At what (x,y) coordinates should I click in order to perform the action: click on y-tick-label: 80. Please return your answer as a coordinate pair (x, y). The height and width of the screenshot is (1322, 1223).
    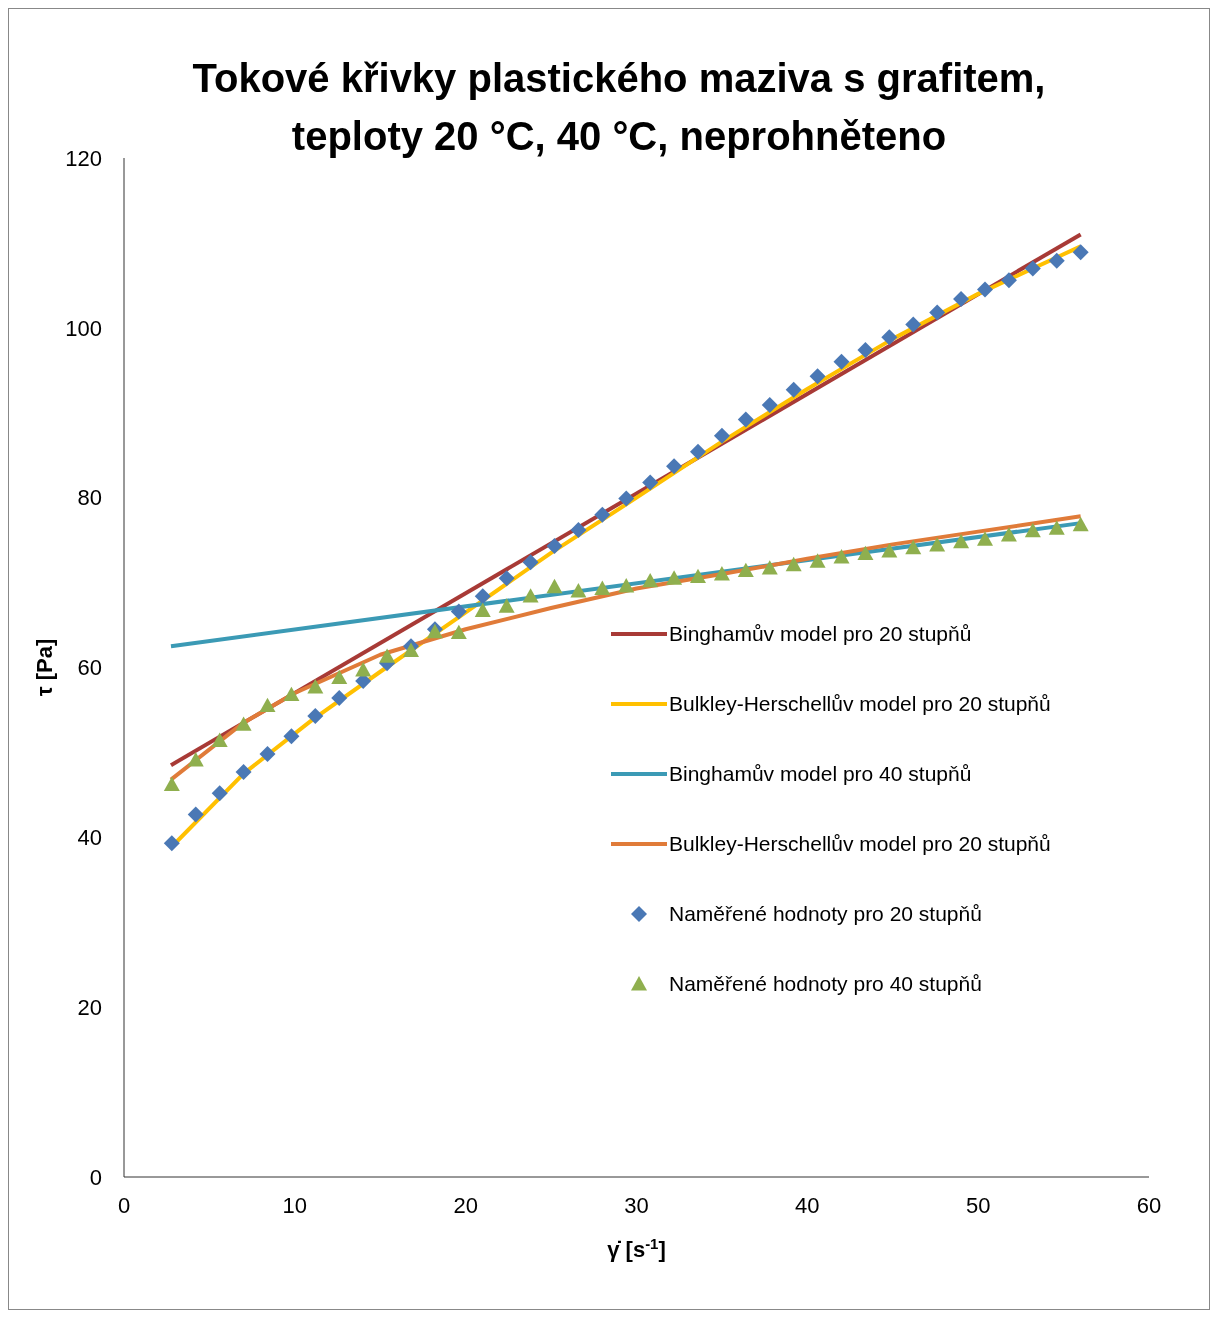
    Looking at the image, I should click on (89, 498).